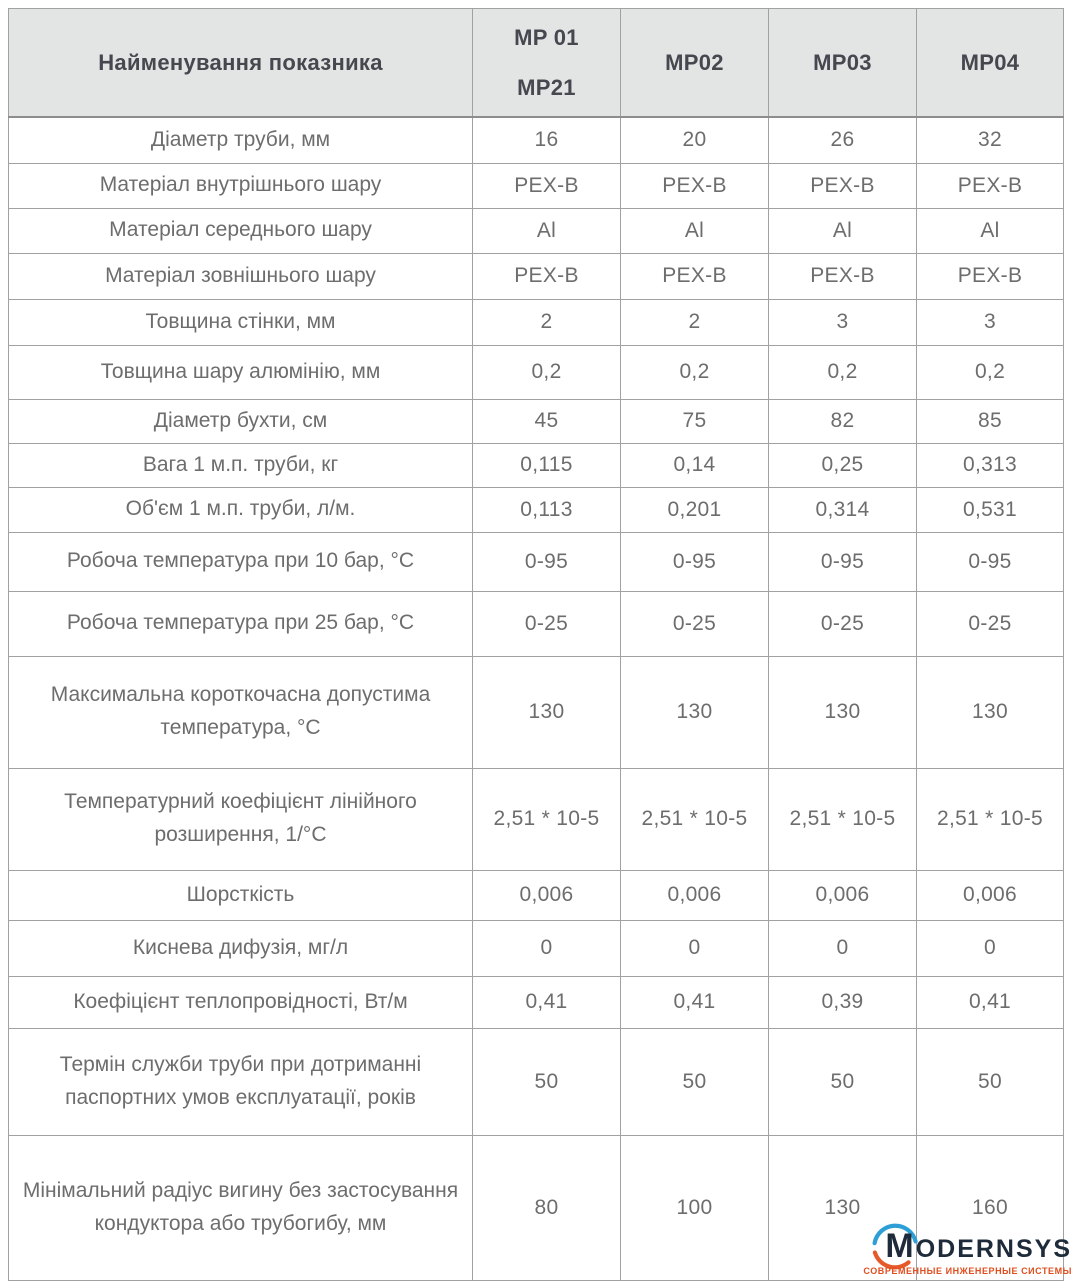 The image size is (1073, 1287). I want to click on logo-tagline: СОВРЕМЕННЫЕ ИНЖЕНЕРНЫЕ СИСТЕМЫ, so click(967, 1271).